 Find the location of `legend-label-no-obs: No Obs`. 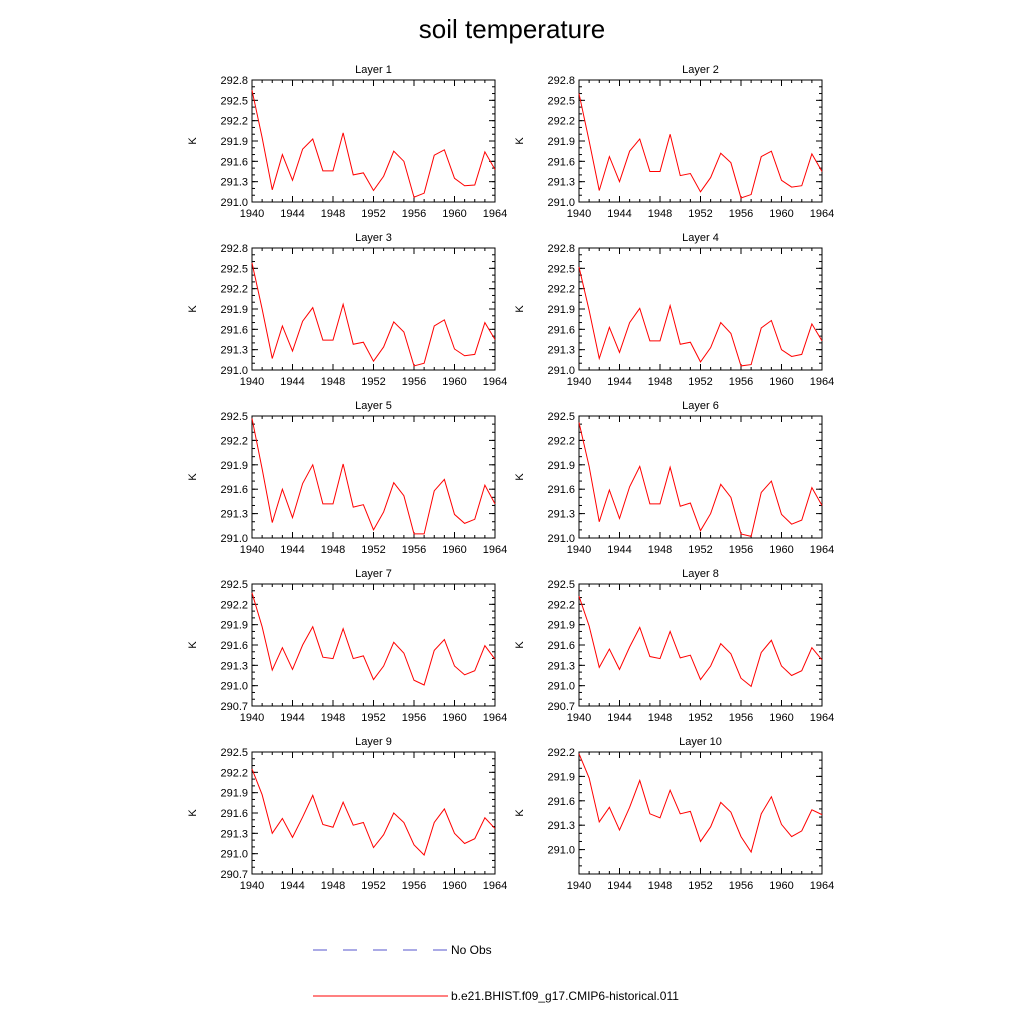

legend-label-no-obs: No Obs is located at coordinates (471, 950).